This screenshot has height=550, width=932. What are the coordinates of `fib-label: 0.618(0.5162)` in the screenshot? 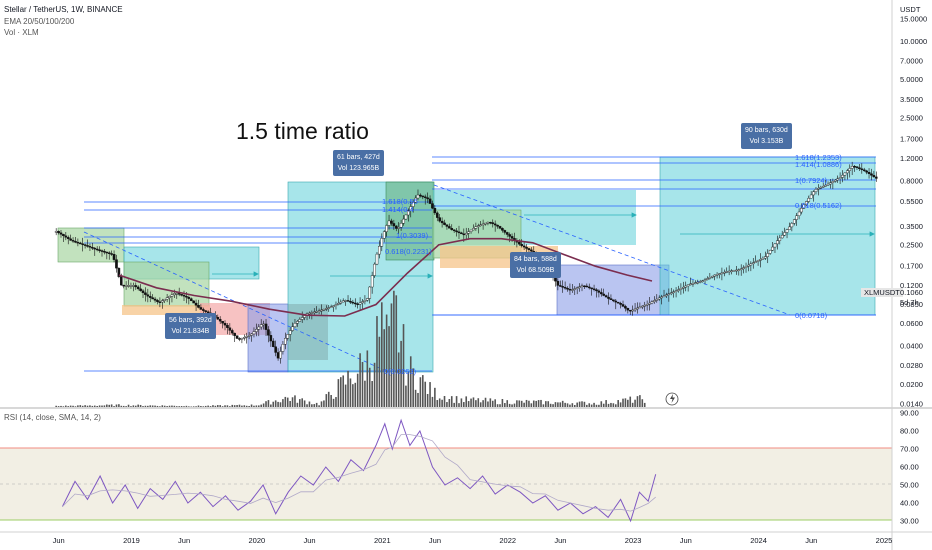 It's located at (818, 205).